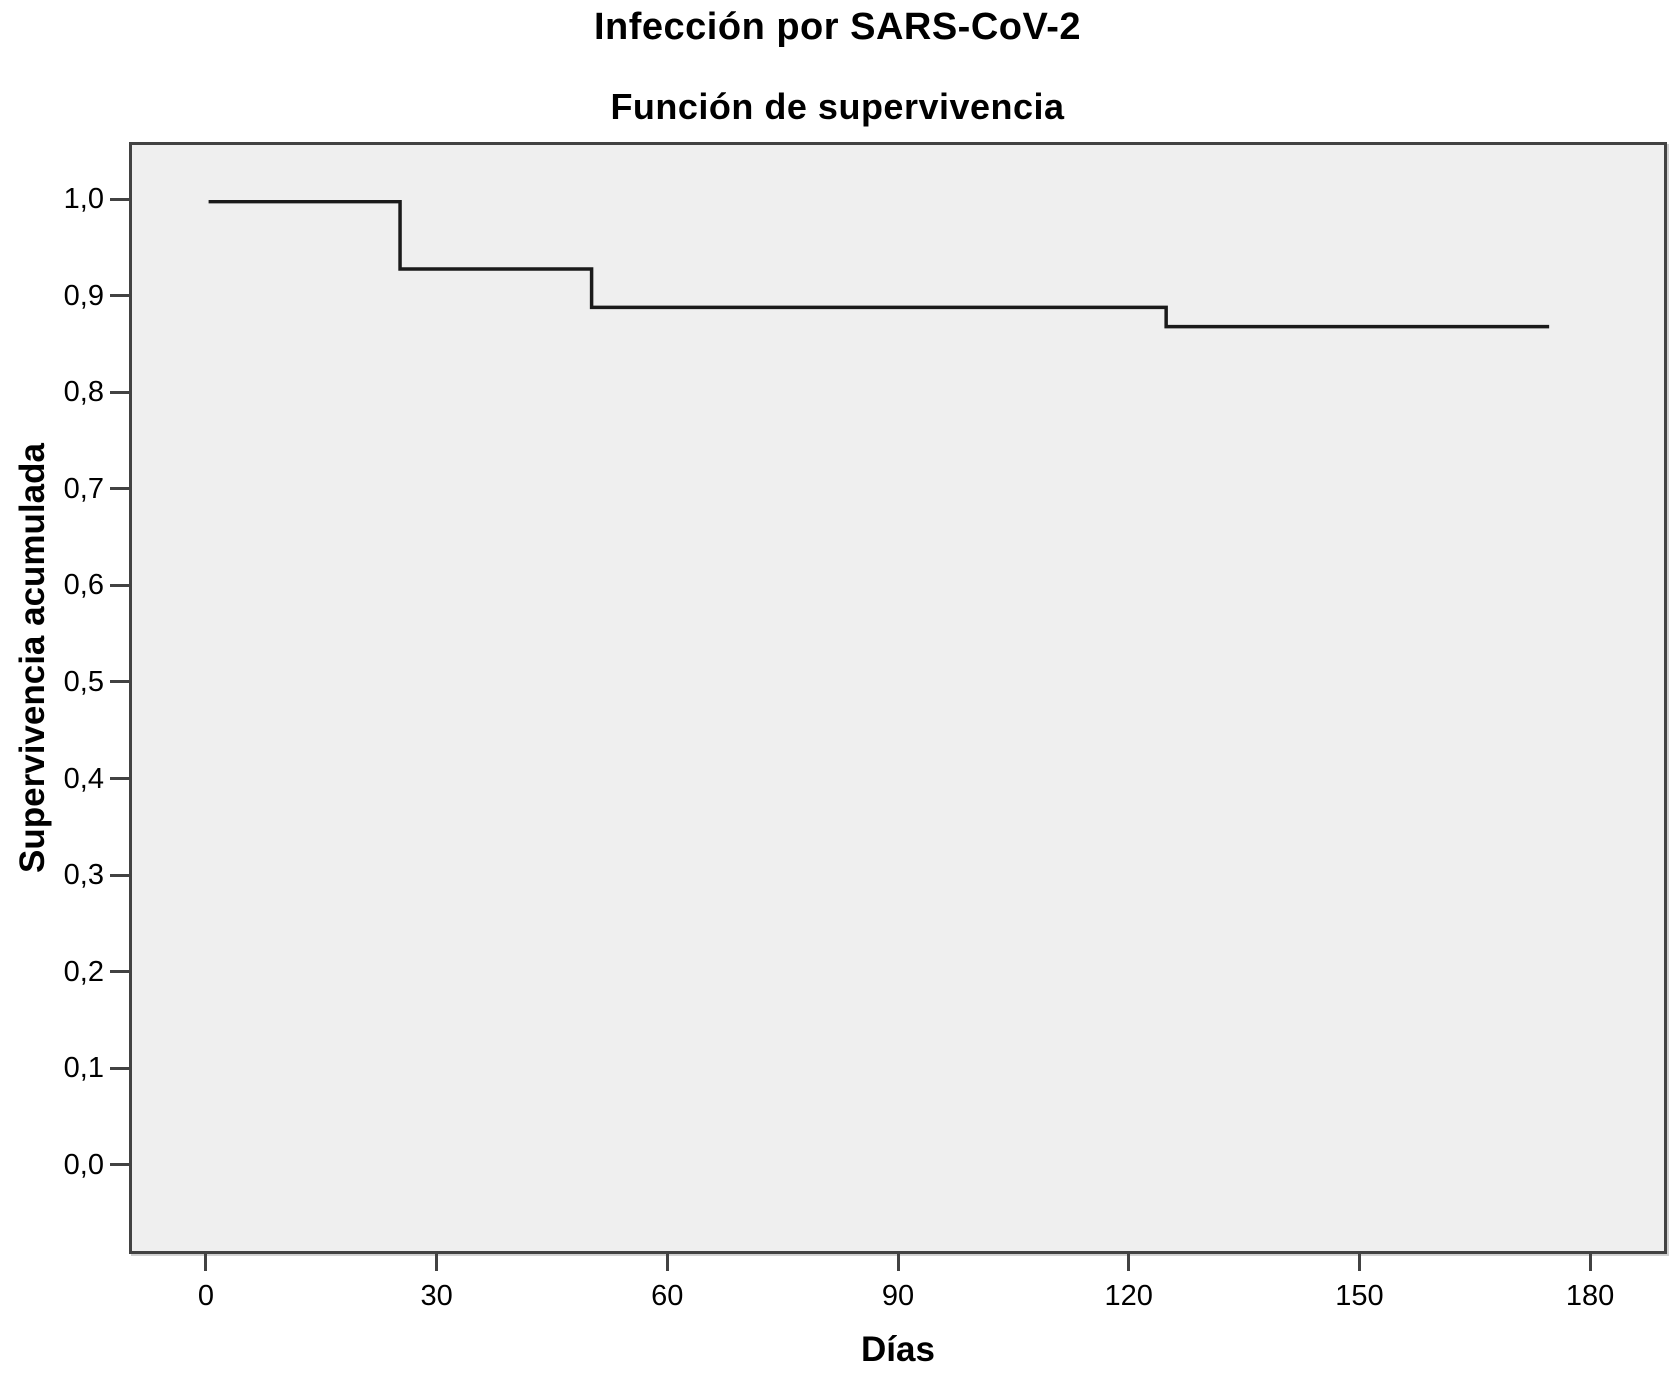 The height and width of the screenshot is (1376, 1675). I want to click on survival-curve-svg, so click(879, 264).